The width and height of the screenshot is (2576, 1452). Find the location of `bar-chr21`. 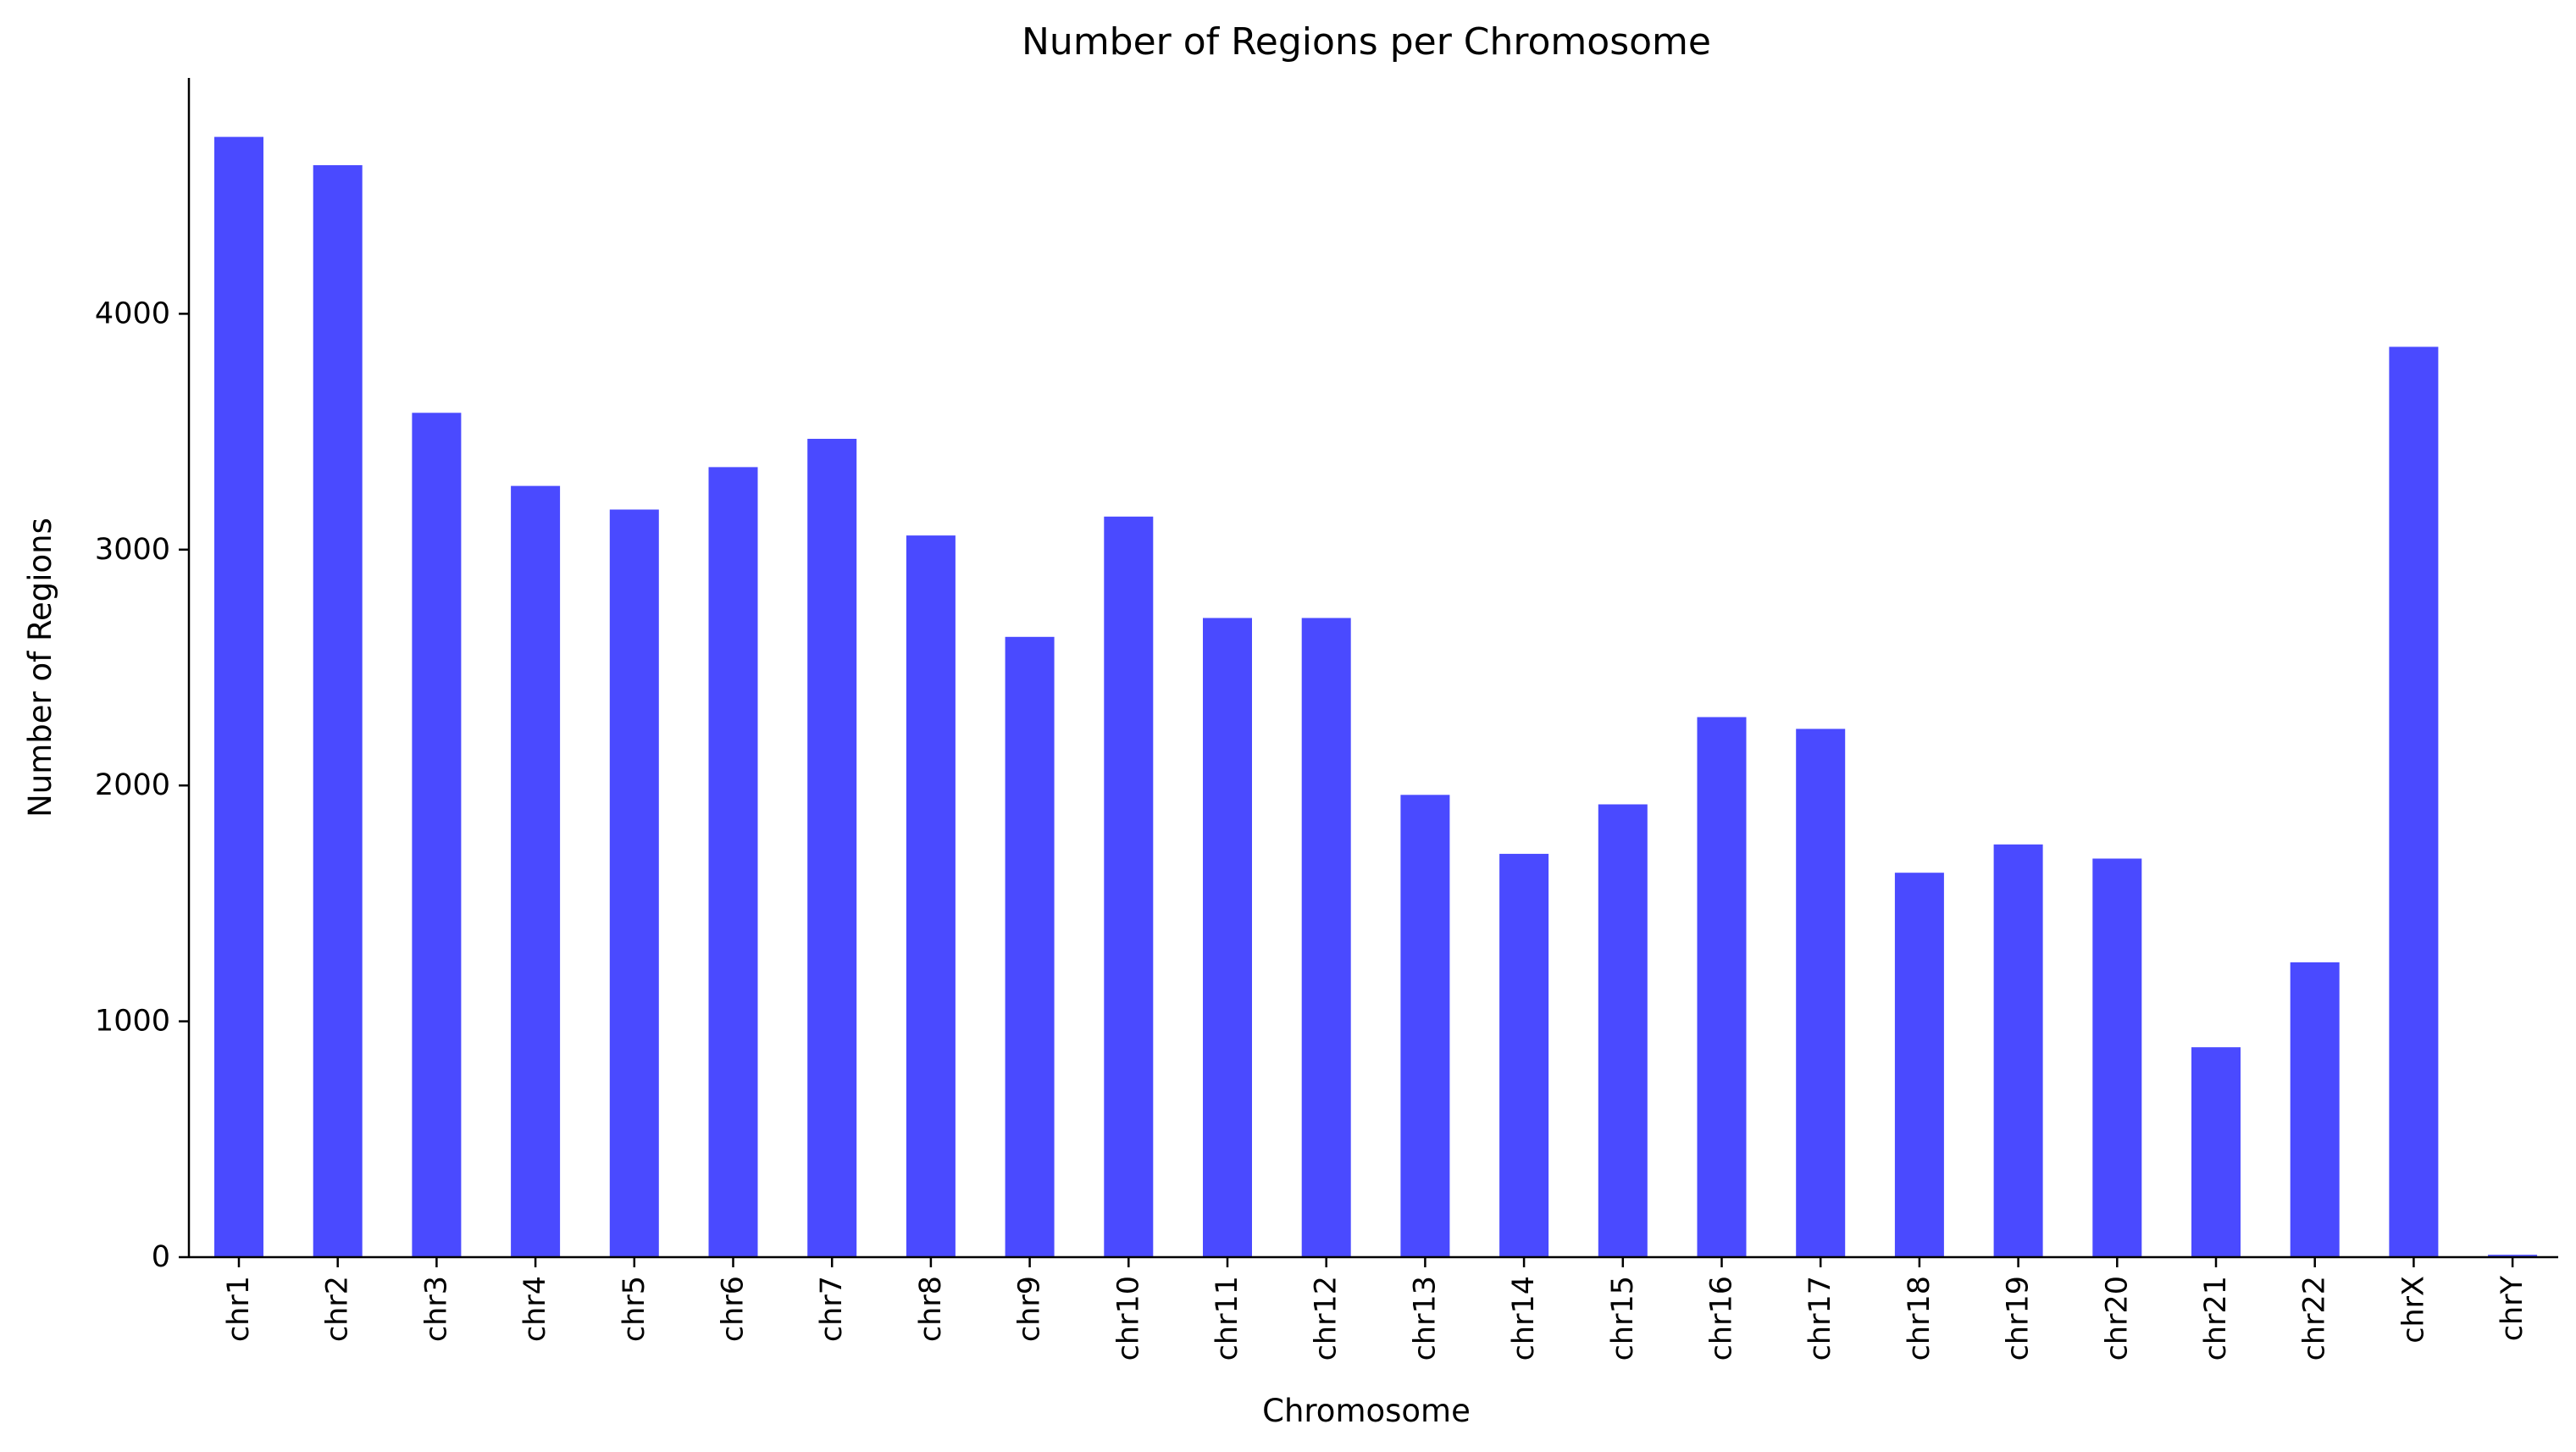

bar-chr21 is located at coordinates (2216, 1152).